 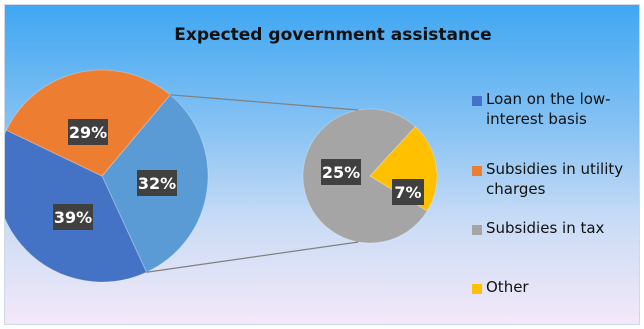 What do you see at coordinates (561, 119) in the screenshot?
I see `legend-label-loan-line2: interest basis` at bounding box center [561, 119].